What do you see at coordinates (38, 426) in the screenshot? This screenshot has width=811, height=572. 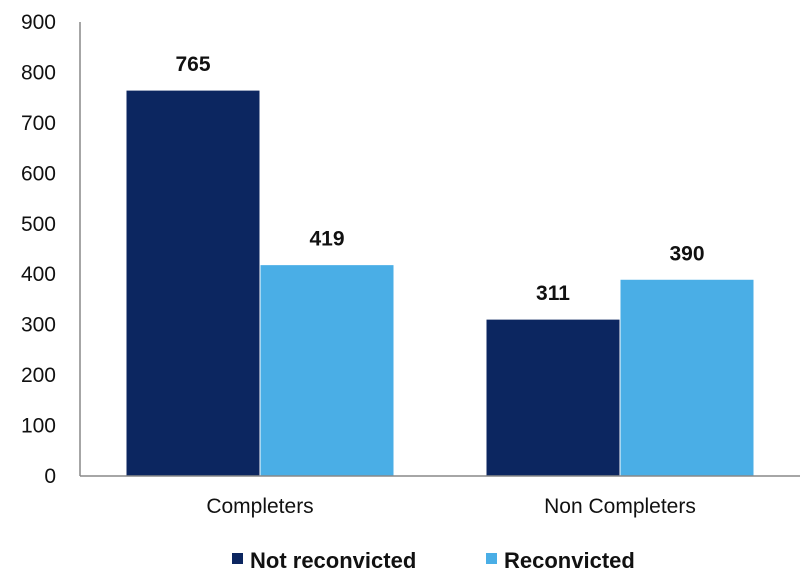 I see `y-tick-label: 100` at bounding box center [38, 426].